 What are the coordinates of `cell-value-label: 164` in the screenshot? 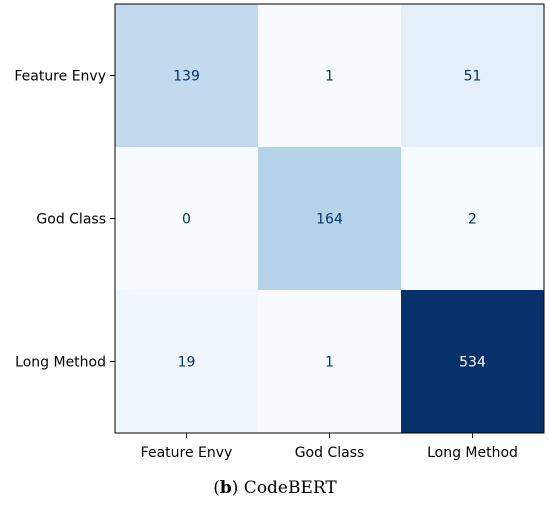 It's located at (329, 220).